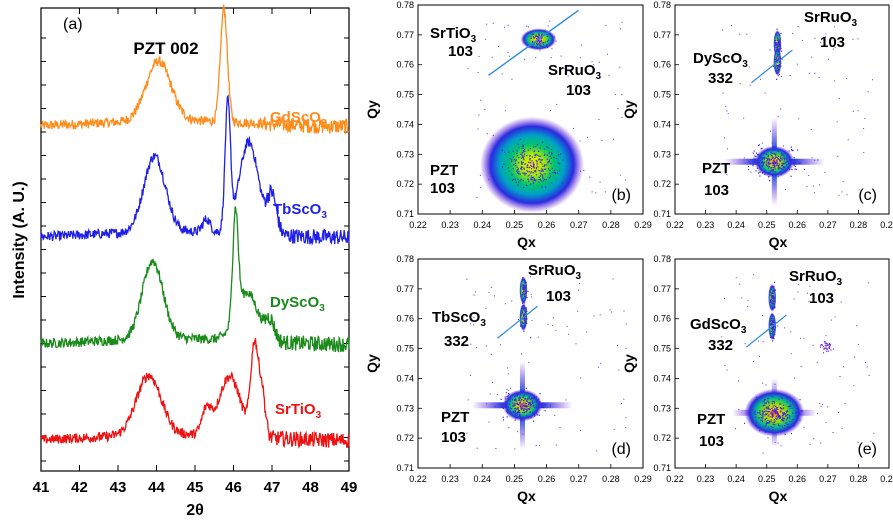 This screenshot has height=522, width=893. What do you see at coordinates (711, 419) in the screenshot?
I see `peak-label-2: PZT` at bounding box center [711, 419].